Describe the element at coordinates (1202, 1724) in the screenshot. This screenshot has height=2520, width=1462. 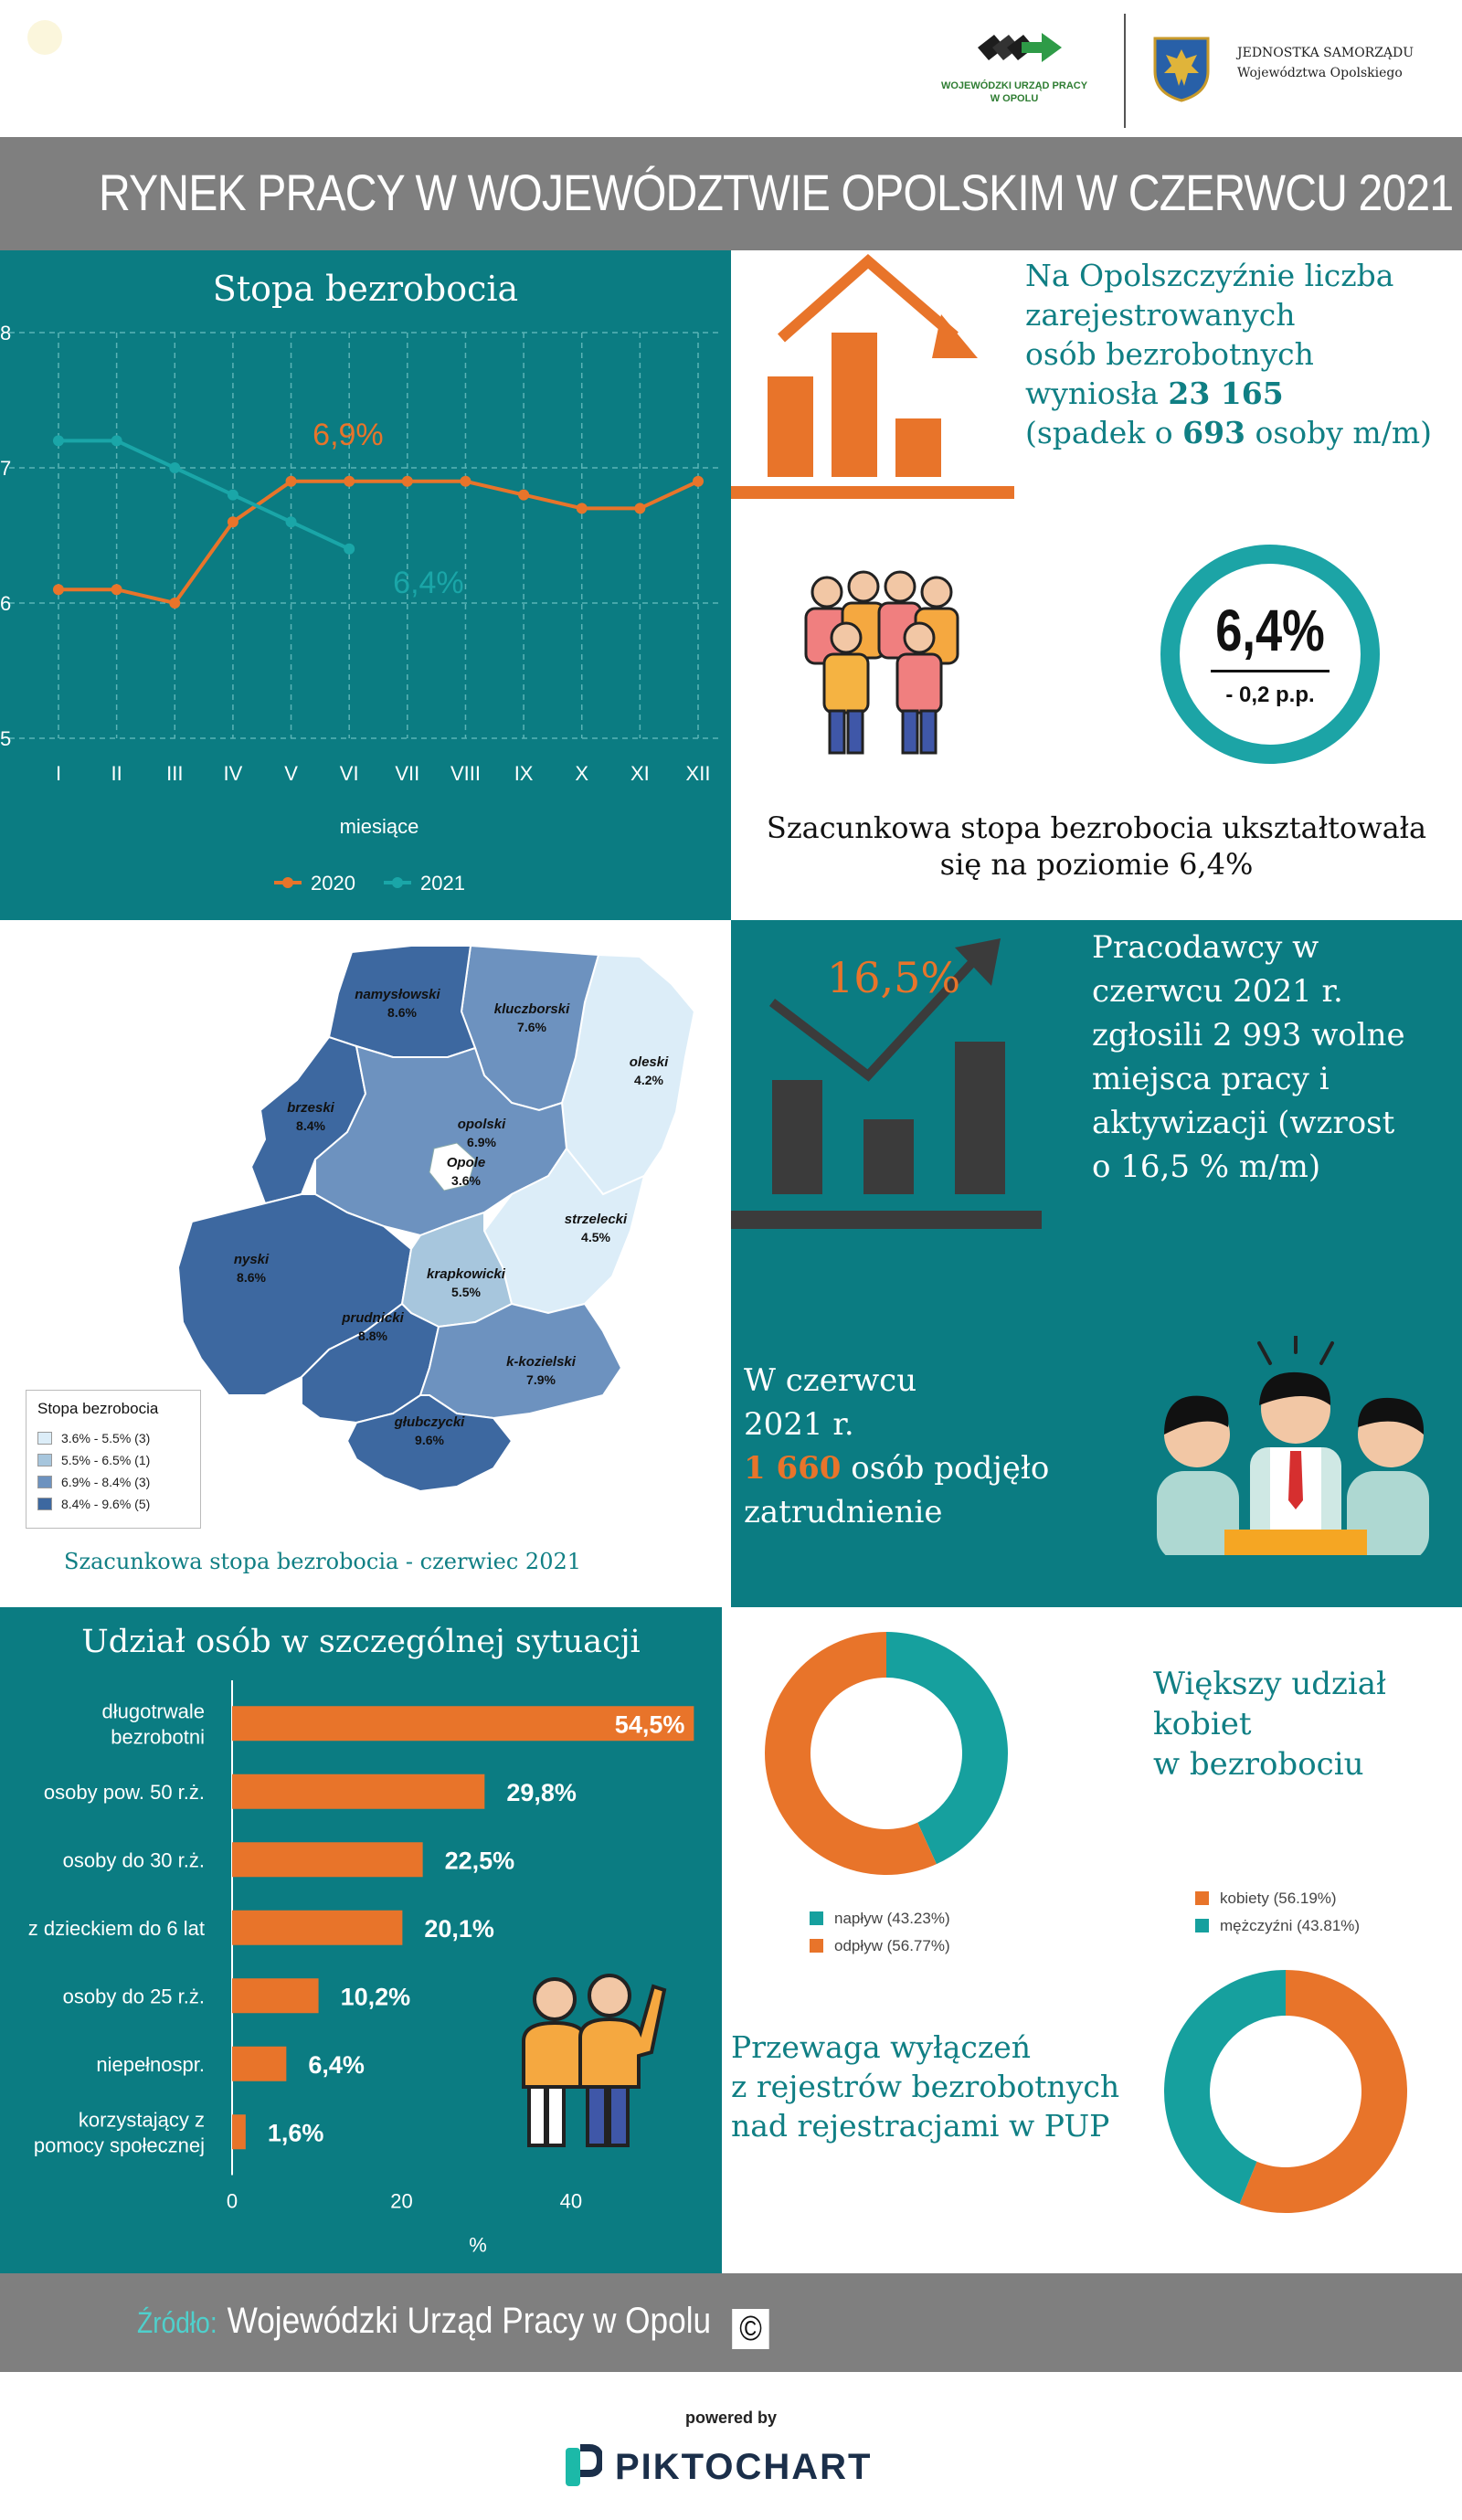
I see `women-line-2: kobiet` at that location.